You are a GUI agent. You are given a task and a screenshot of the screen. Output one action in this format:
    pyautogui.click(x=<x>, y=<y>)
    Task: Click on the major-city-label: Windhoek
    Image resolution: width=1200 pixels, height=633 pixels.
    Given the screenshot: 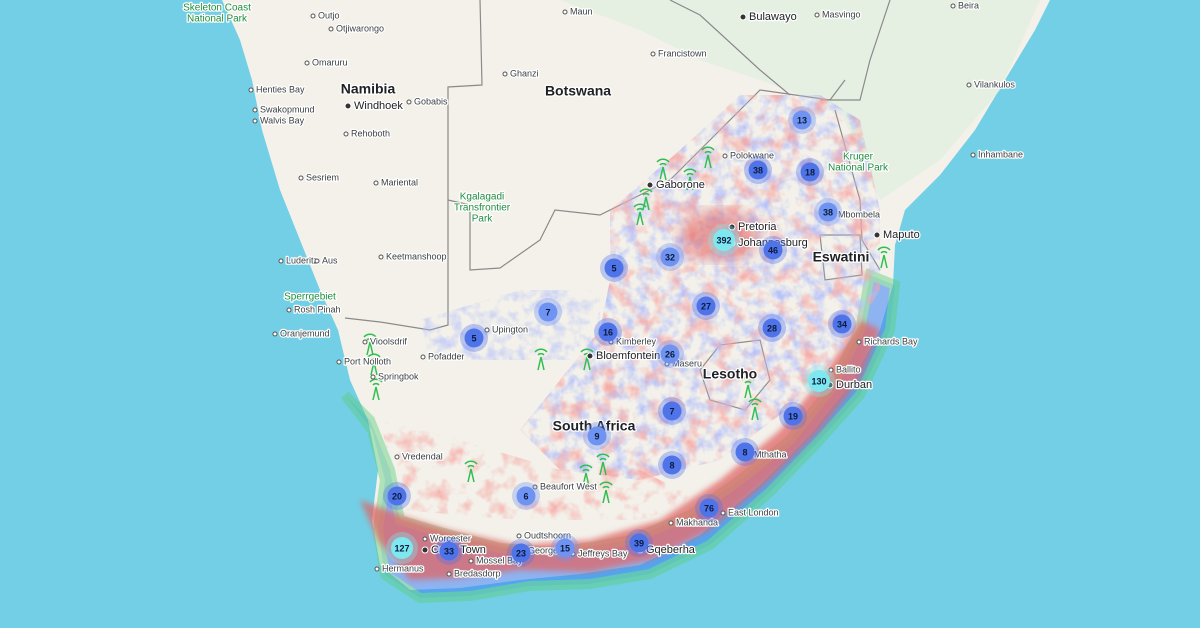 What is the action you would take?
    pyautogui.click(x=378, y=106)
    